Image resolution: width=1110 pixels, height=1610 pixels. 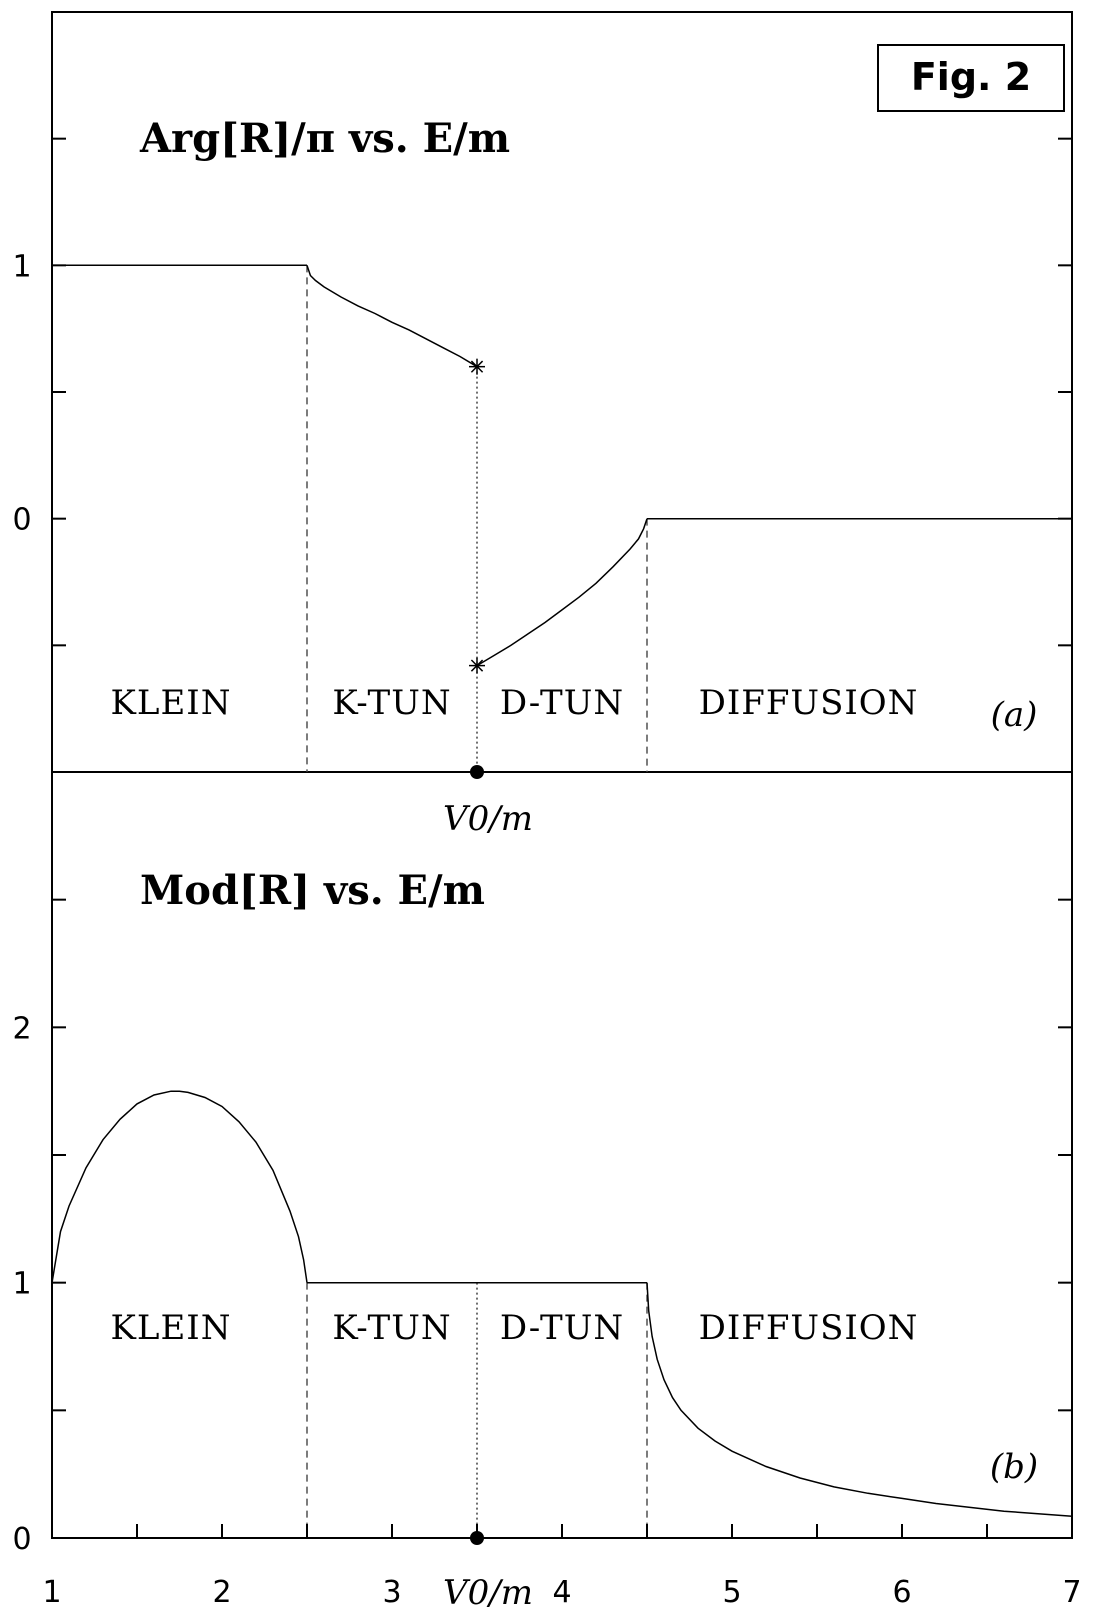 I want to click on panel-a-title: Arg[R]/π vs. E/m, so click(x=324, y=138).